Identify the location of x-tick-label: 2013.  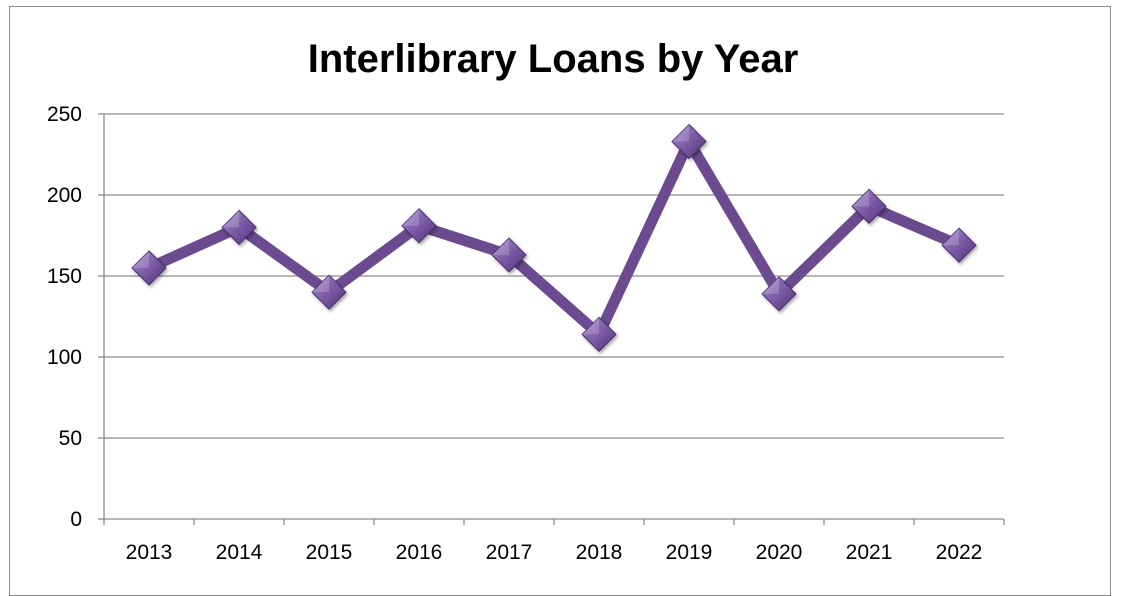
(149, 552).